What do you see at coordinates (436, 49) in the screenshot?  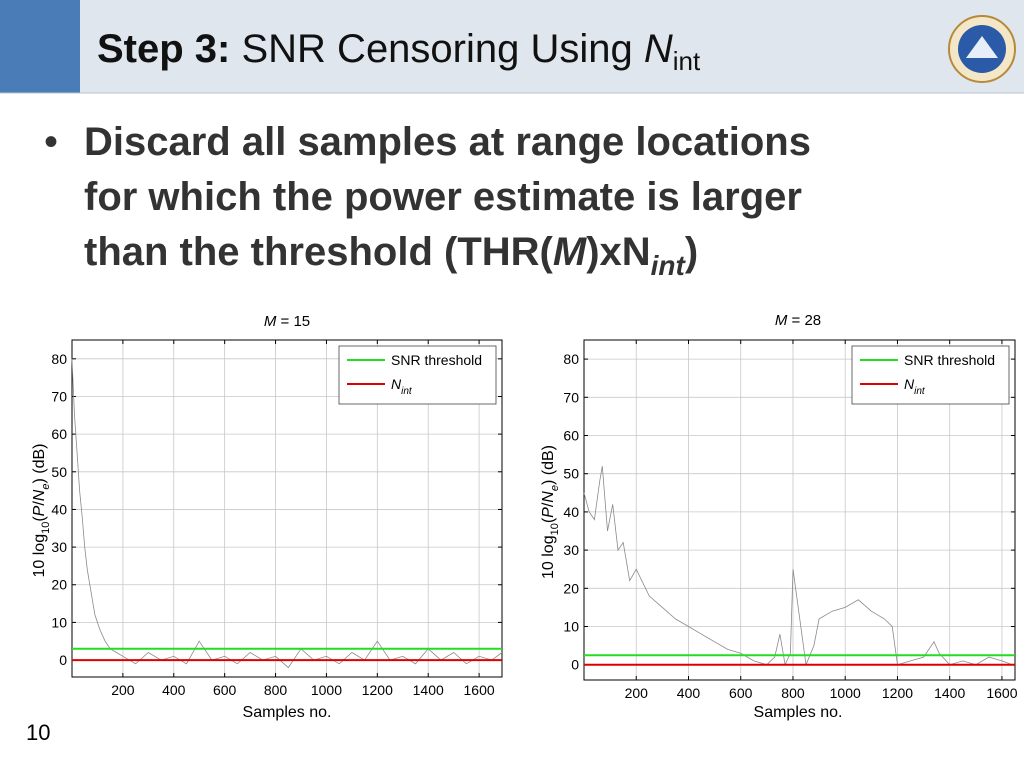 I see `title-text: SNR Censoring Using` at bounding box center [436, 49].